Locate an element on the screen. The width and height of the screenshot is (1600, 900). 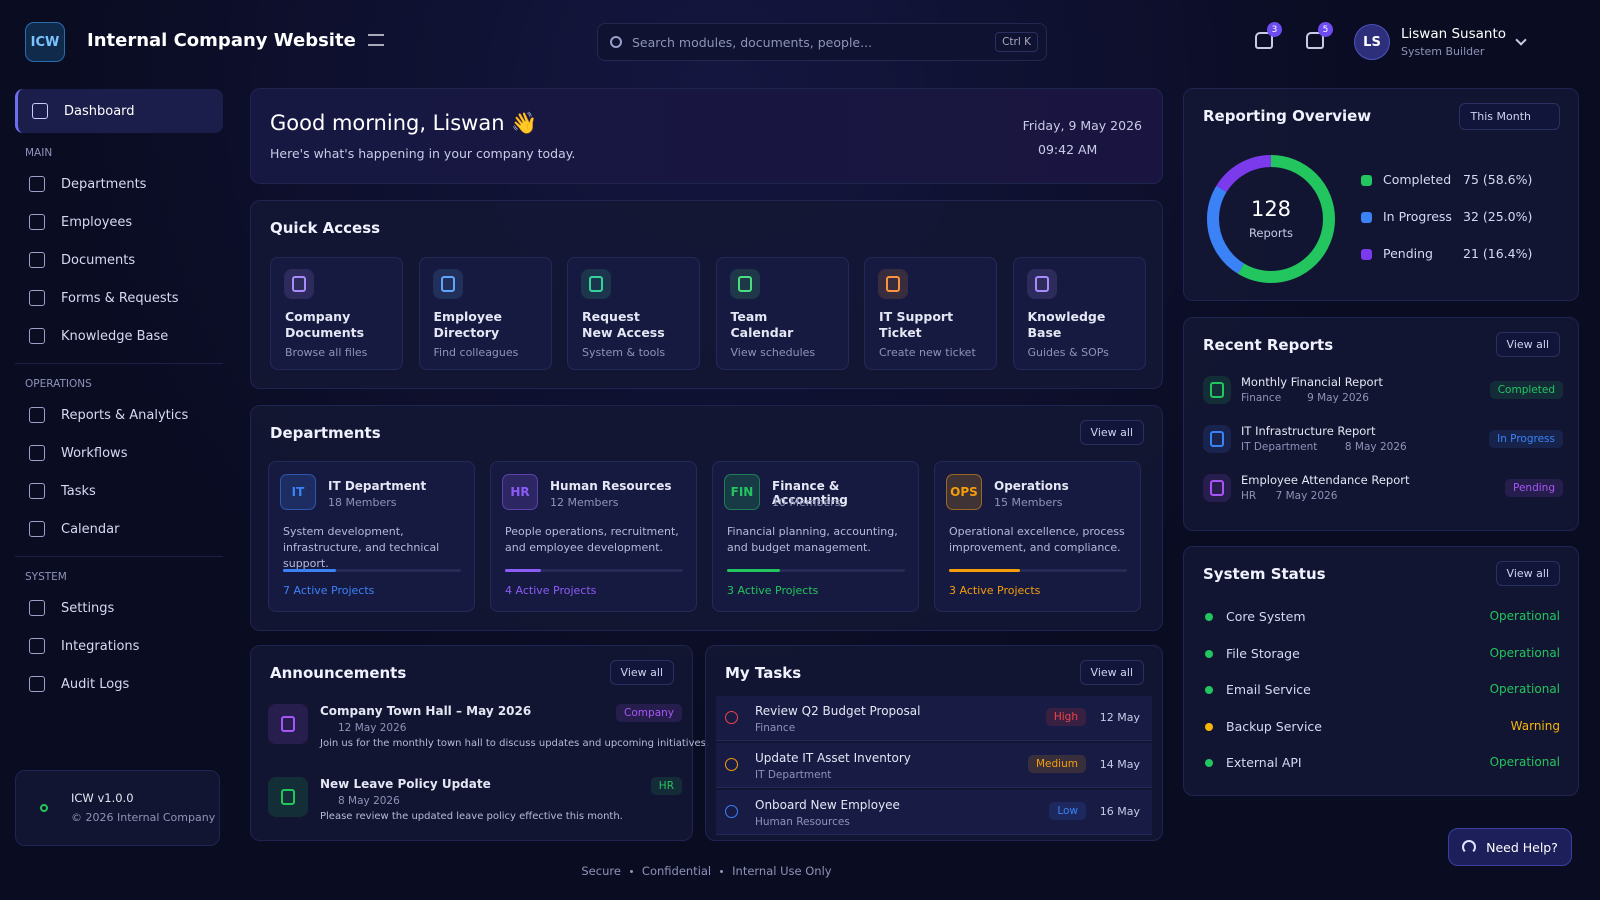
report-status: In Progress is located at coordinates (1526, 439).